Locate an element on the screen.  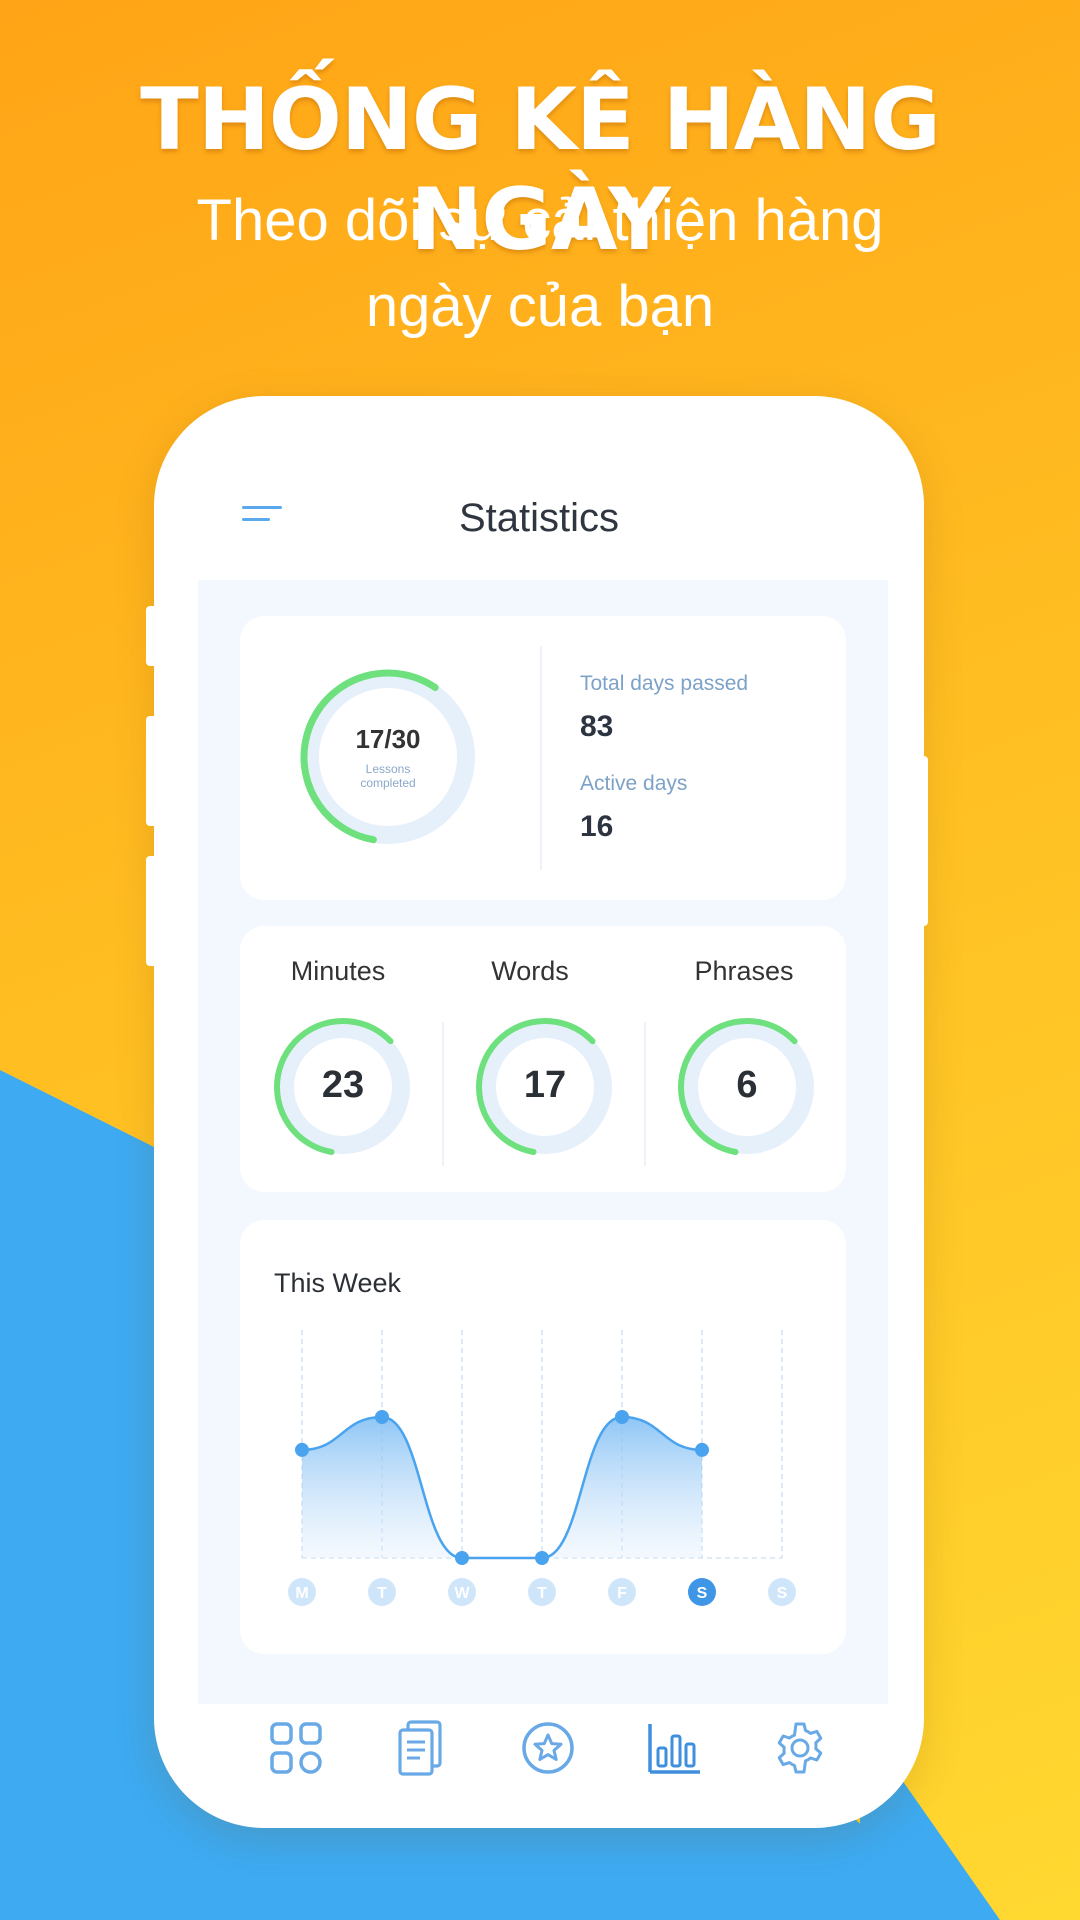
day-label-2: W is located at coordinates (462, 1593).